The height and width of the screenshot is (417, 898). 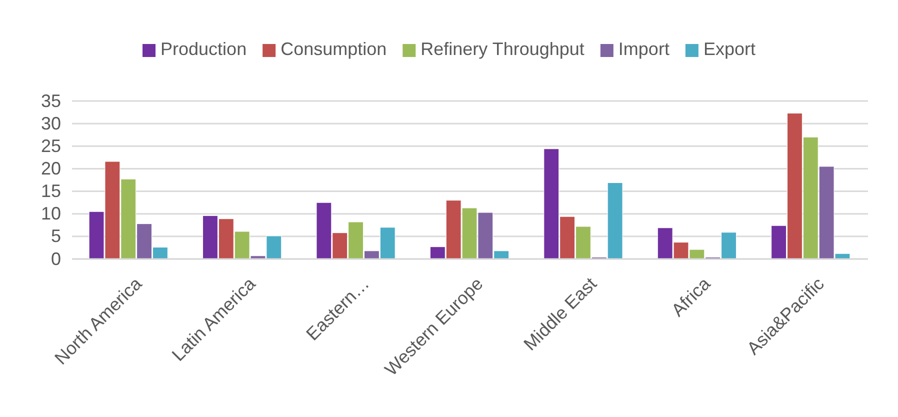 I want to click on y-tick-label: 35, so click(x=50, y=100).